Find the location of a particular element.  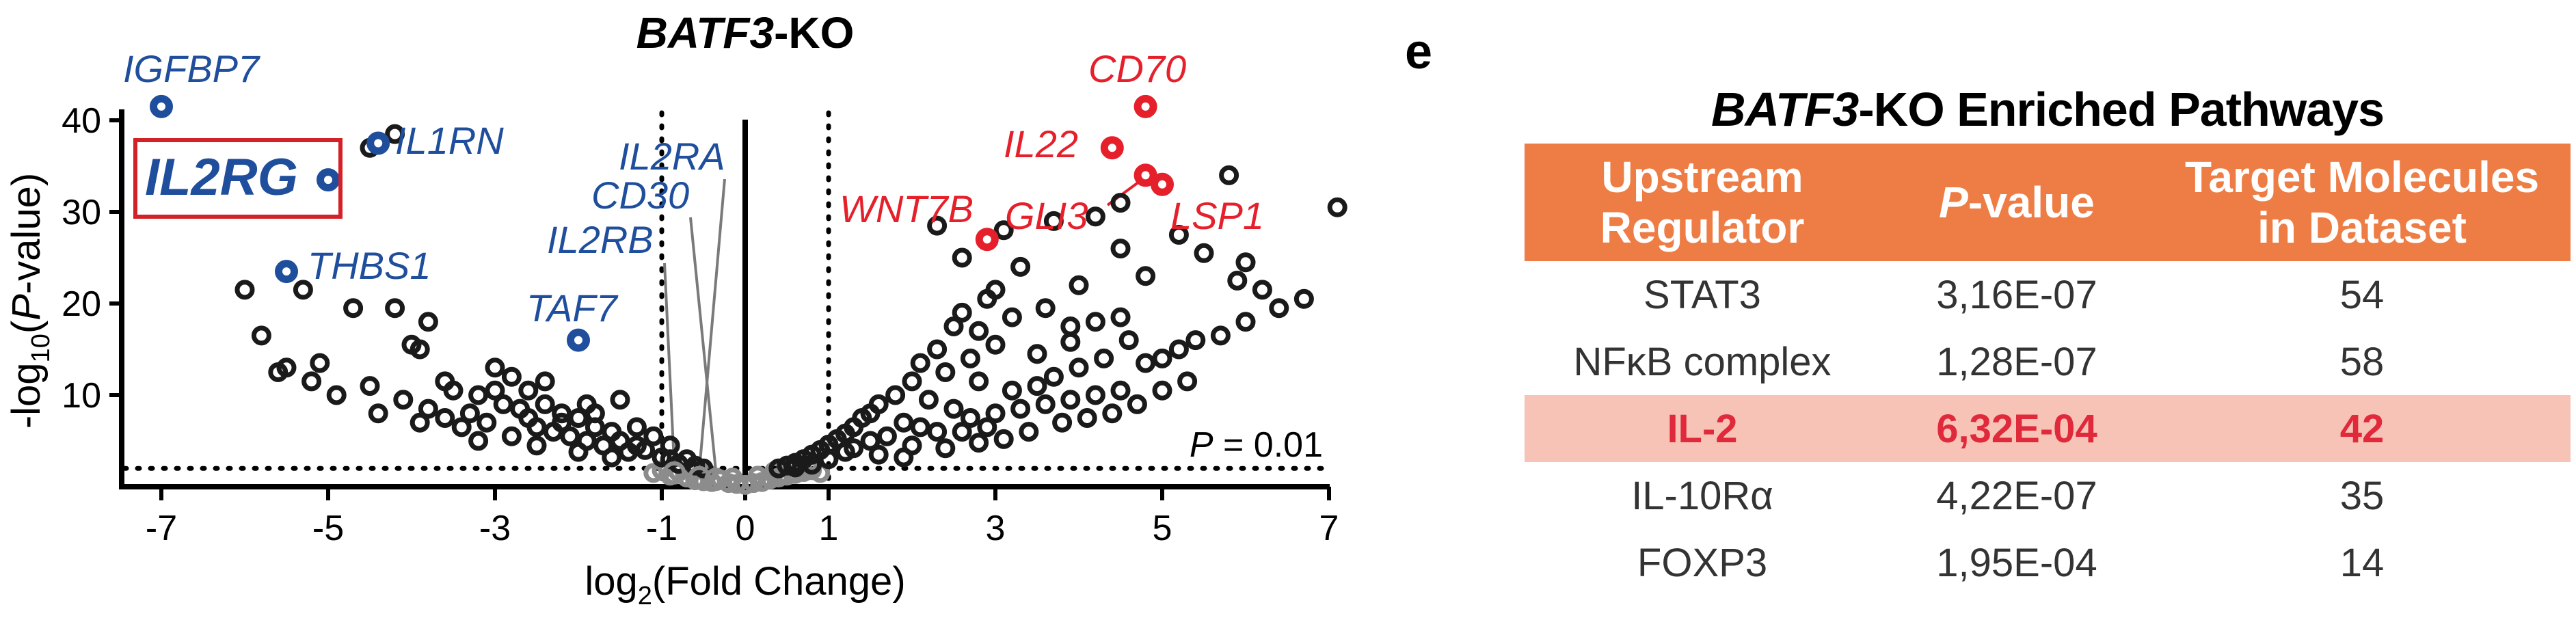

cell-regulator: FOXP3 is located at coordinates (1702, 562).